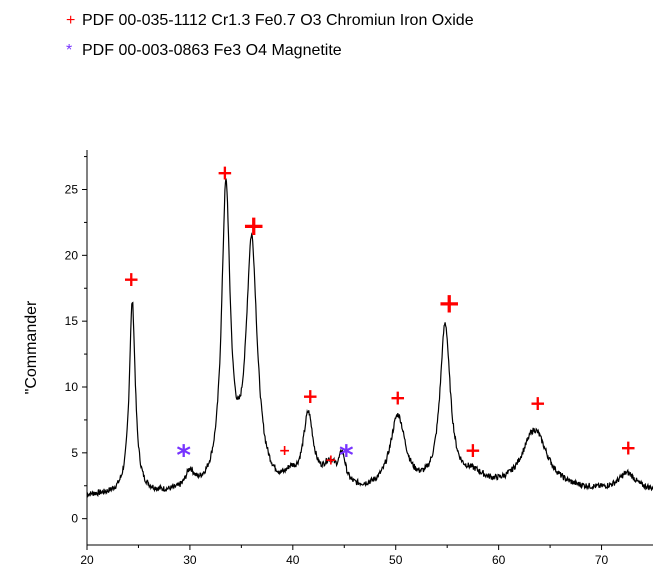 The width and height of the screenshot is (653, 577). Describe the element at coordinates (499, 560) in the screenshot. I see `x-tick-label: 60` at that location.